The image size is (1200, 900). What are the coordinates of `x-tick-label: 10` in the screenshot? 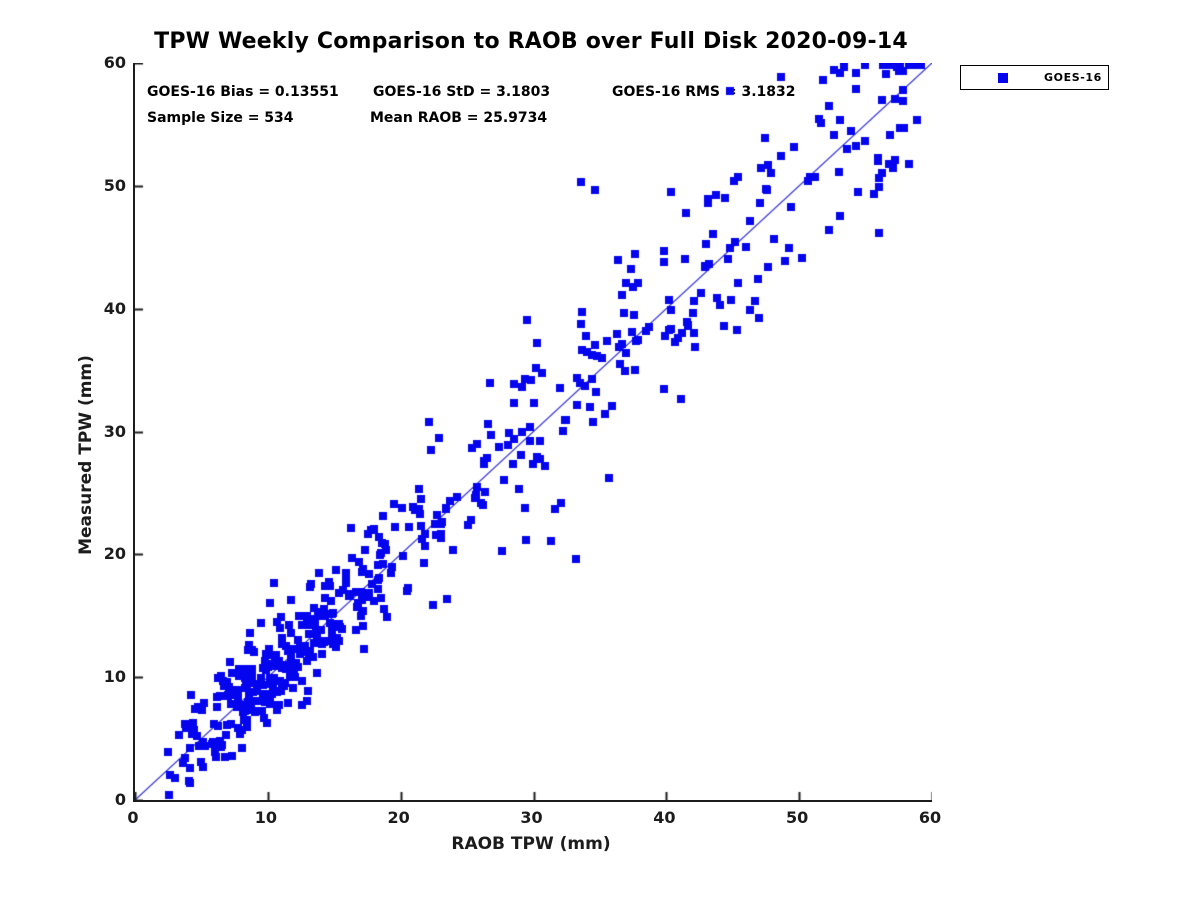 It's located at (265, 817).